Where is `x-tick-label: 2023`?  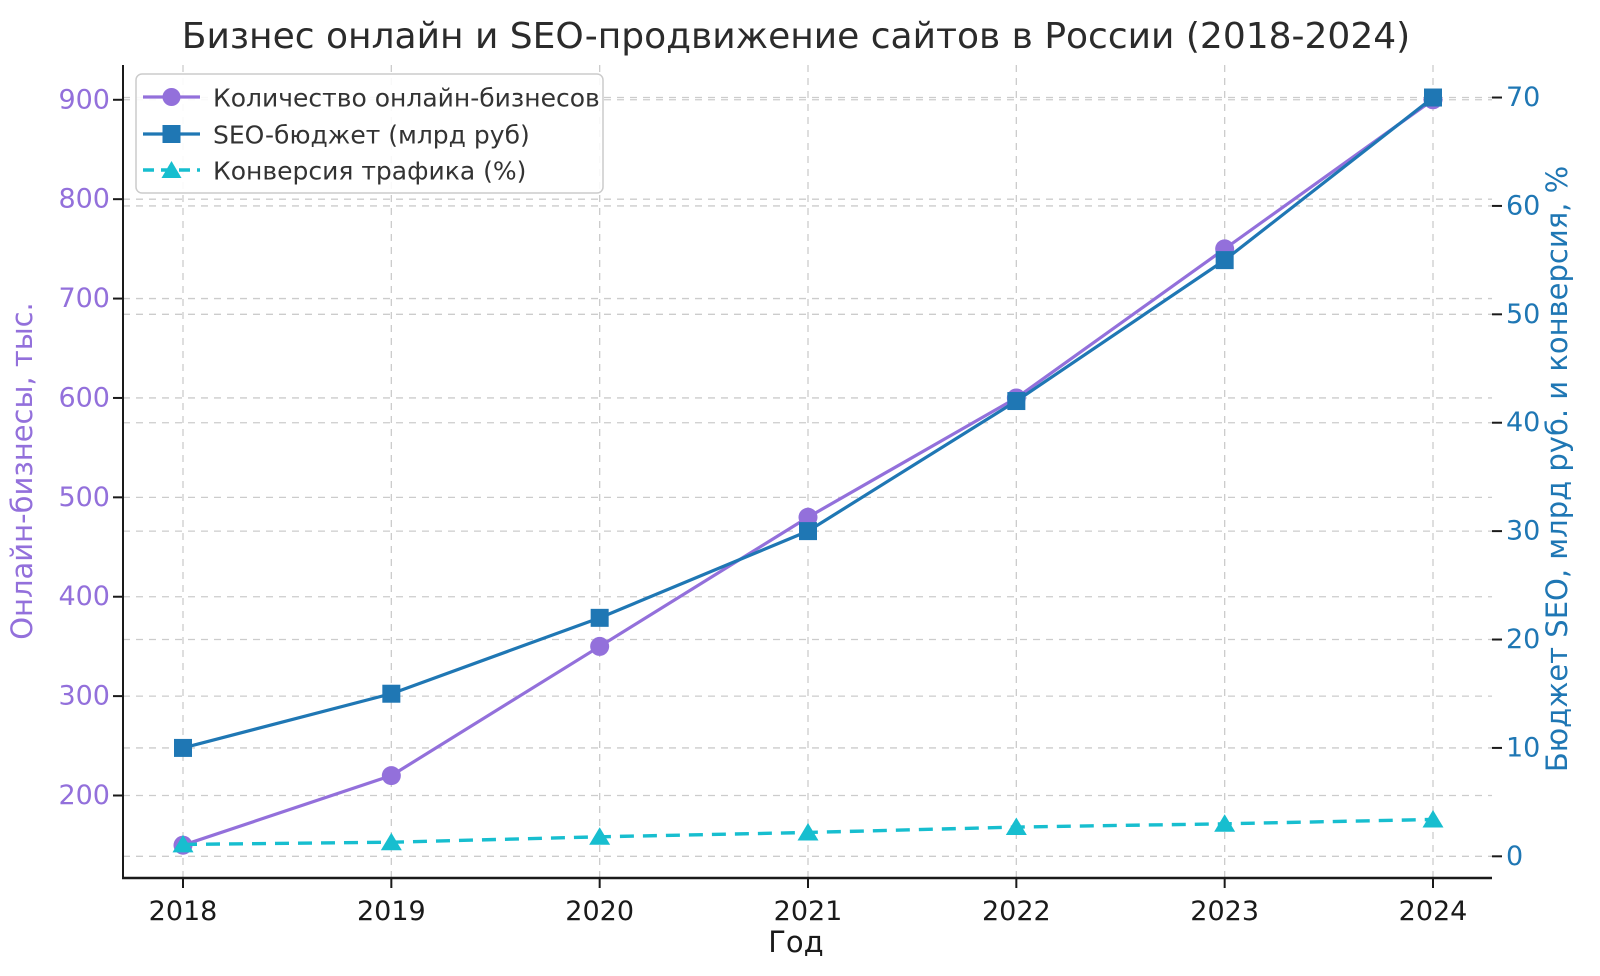 x-tick-label: 2023 is located at coordinates (1224, 911).